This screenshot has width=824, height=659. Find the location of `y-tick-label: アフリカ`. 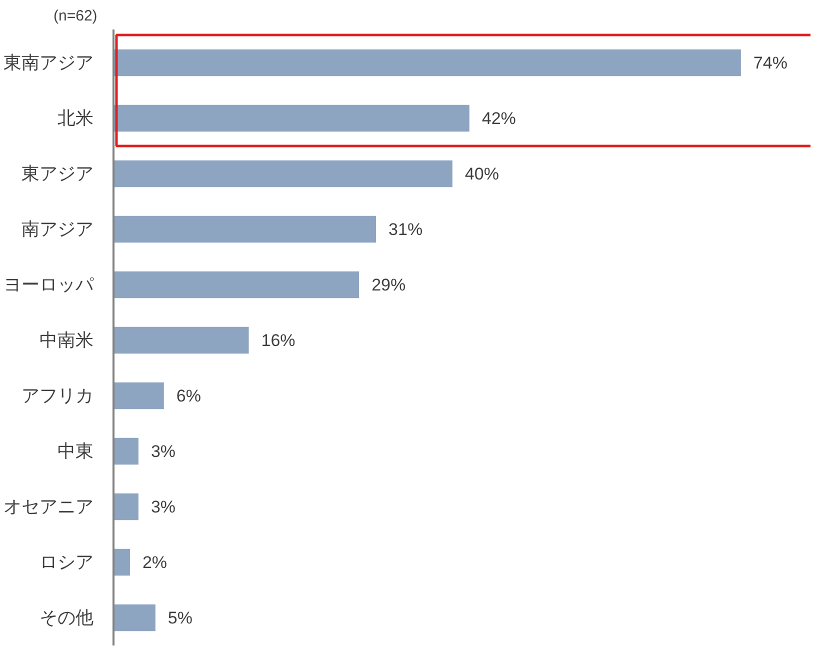

y-tick-label: アフリカ is located at coordinates (58, 395).